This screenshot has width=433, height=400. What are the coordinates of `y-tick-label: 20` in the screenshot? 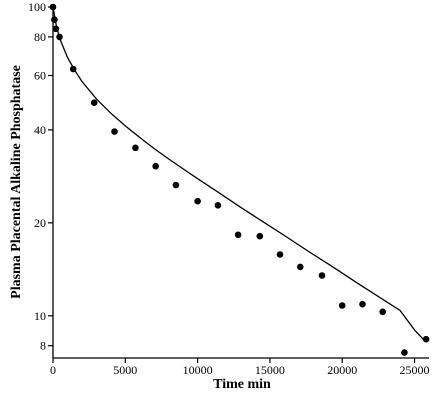 It's located at (40, 223).